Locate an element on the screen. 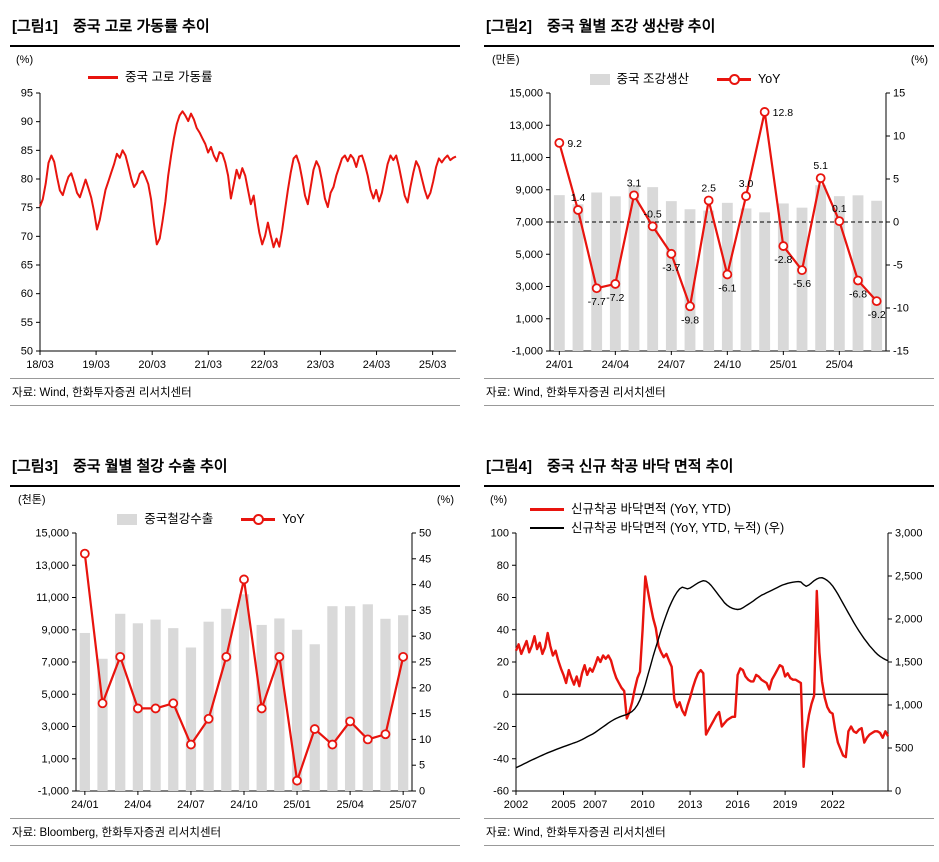  svg-text: 15 is located at coordinates (425, 714).